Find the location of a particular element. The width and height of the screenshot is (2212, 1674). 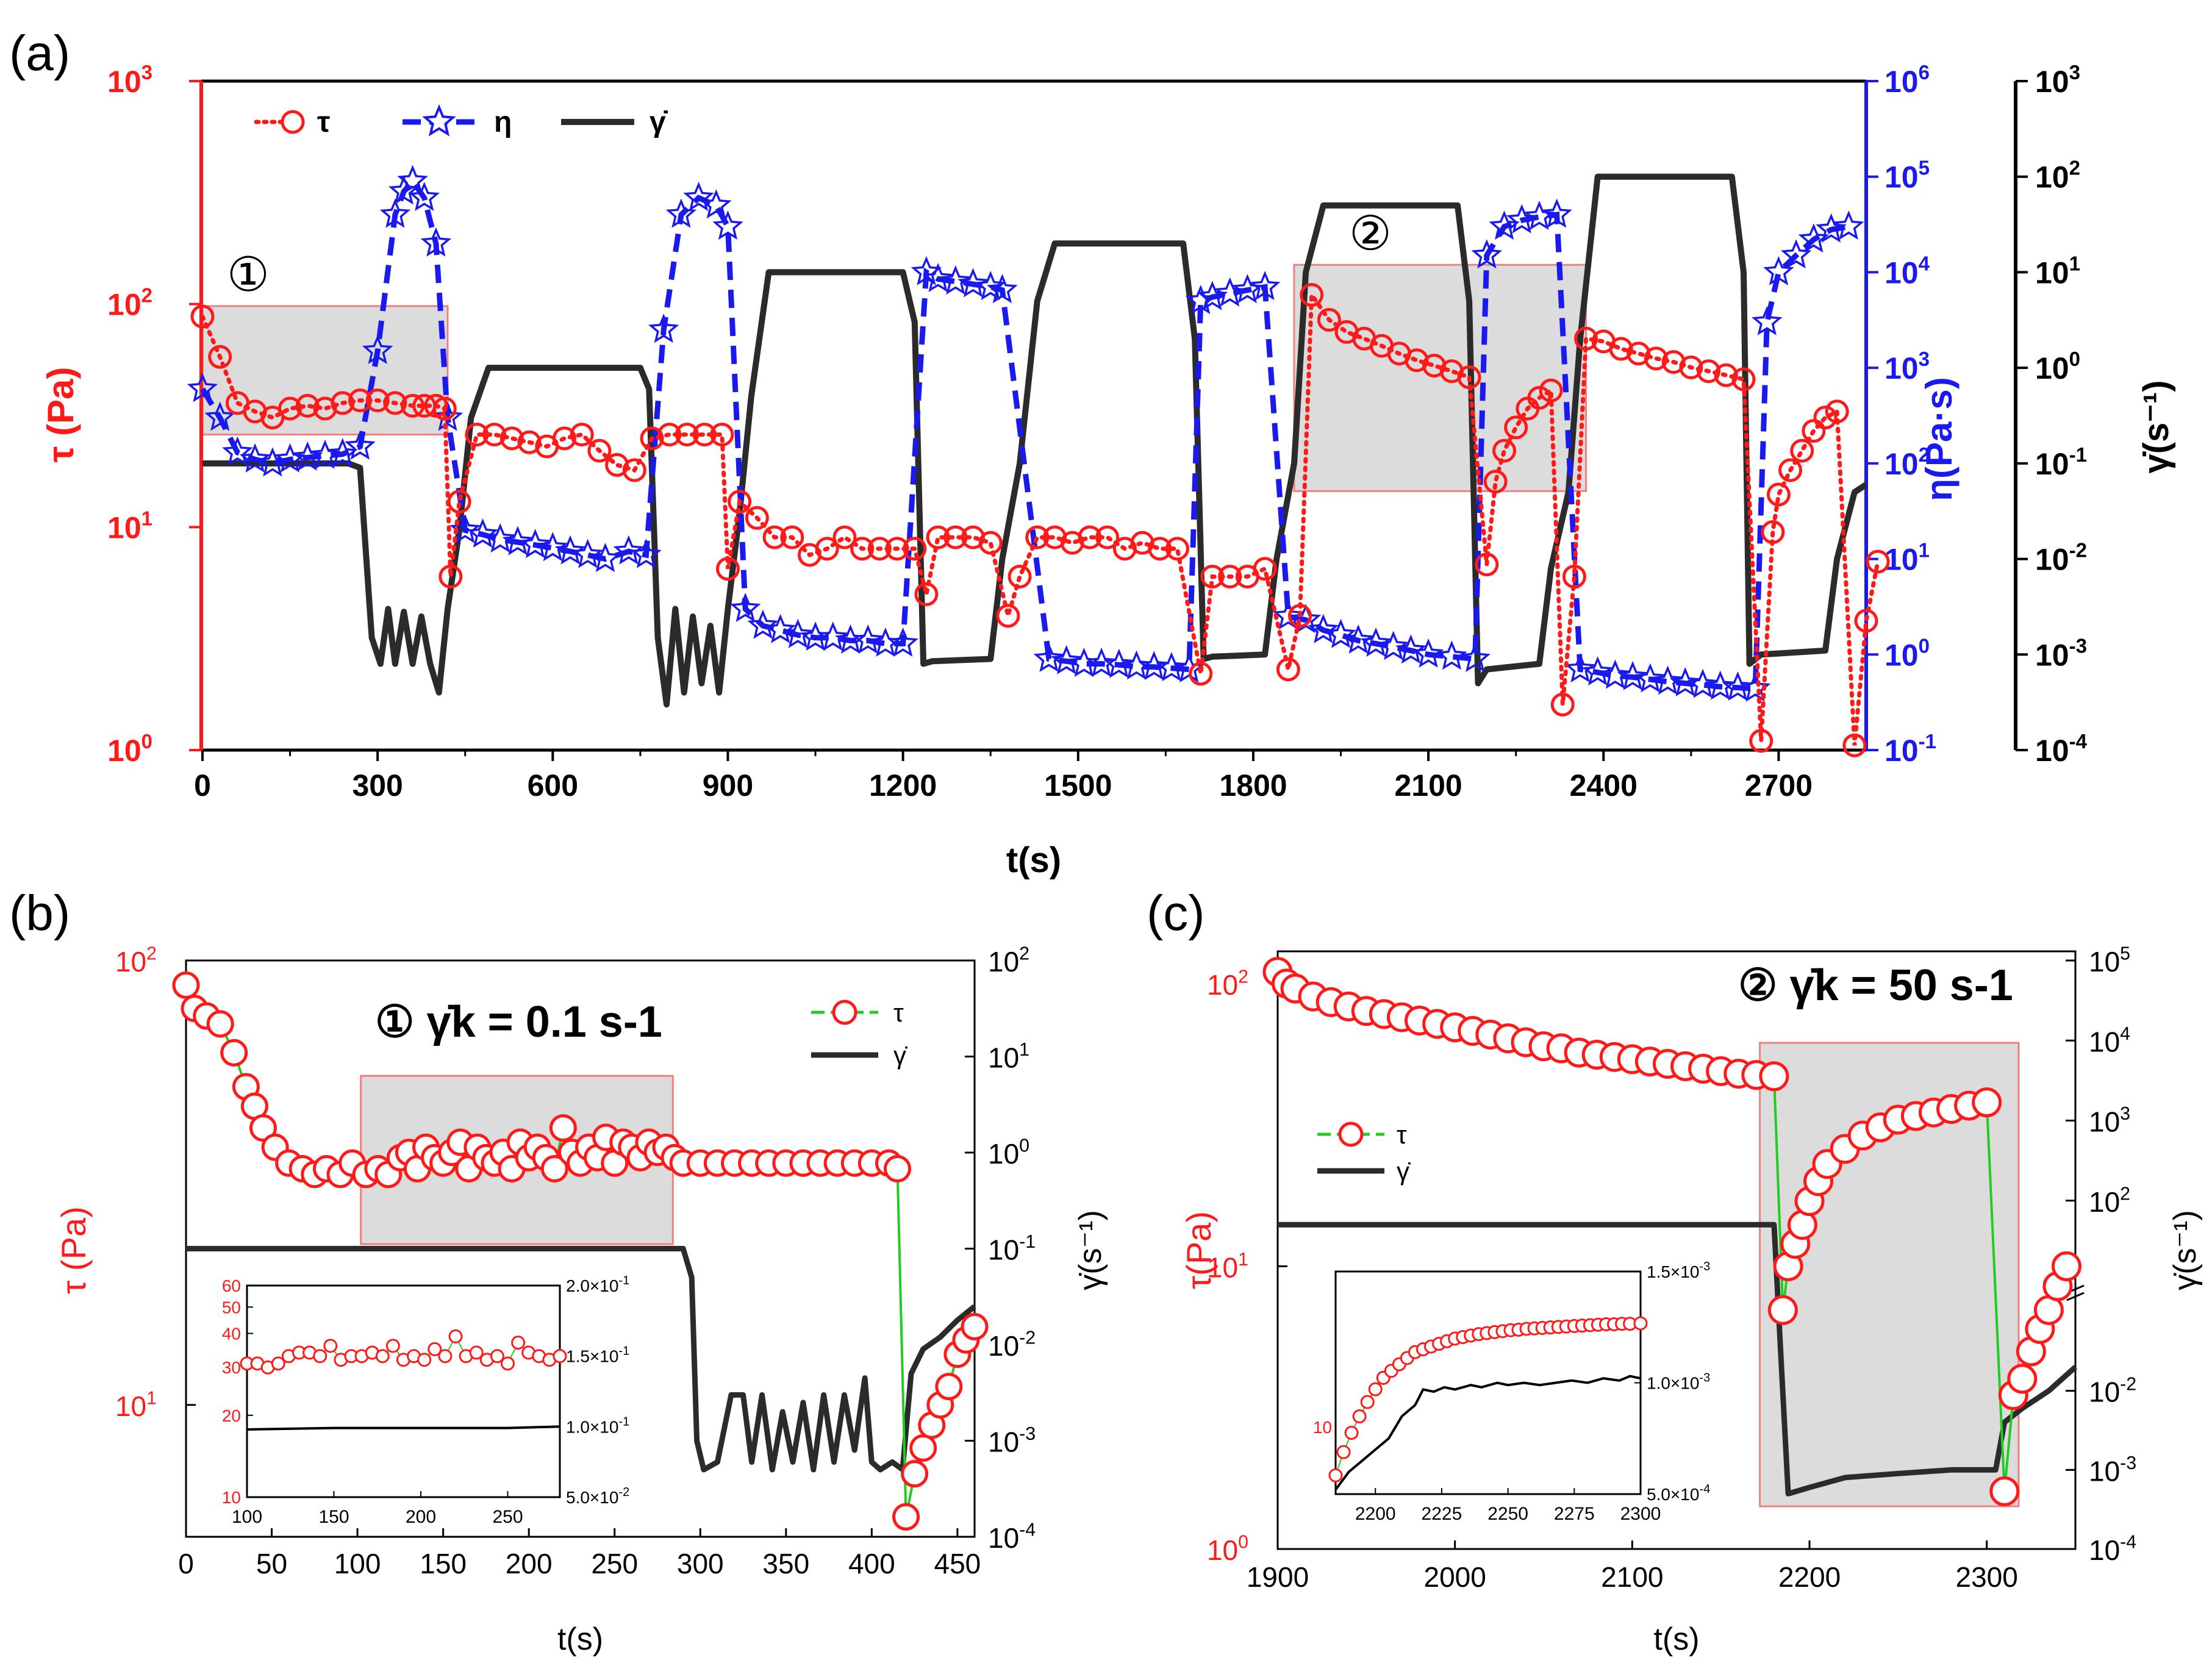

inset-y-right-tick-label: 1.0×10⁻³ is located at coordinates (1678, 1382).